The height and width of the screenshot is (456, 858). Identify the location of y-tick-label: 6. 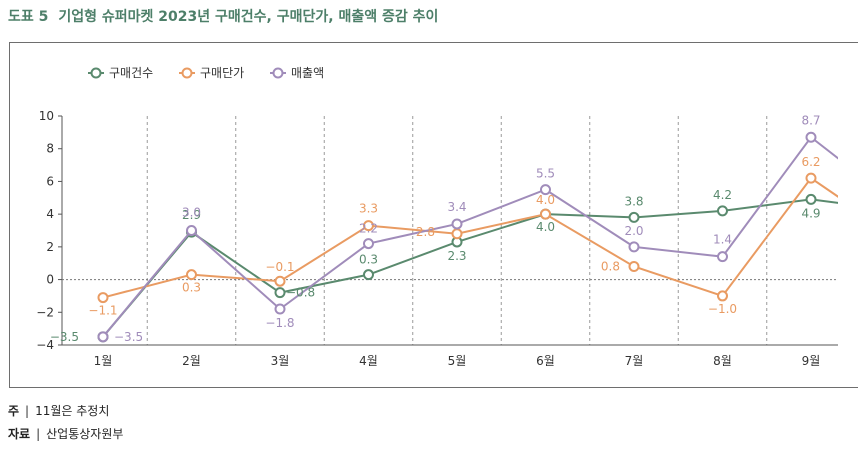
(50, 181).